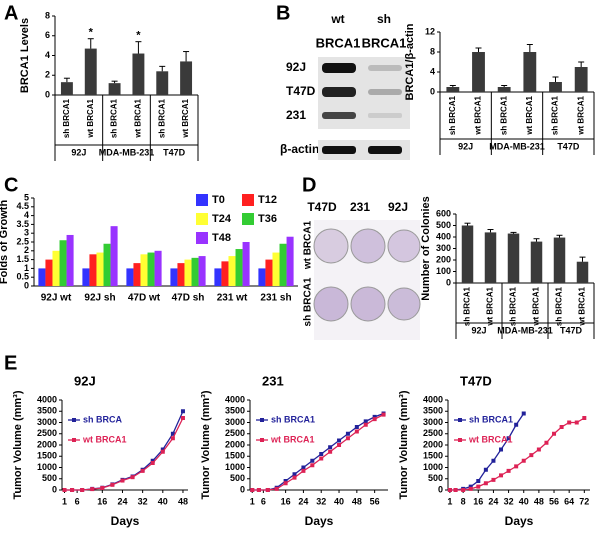 This screenshot has height=547, width=600. Describe the element at coordinates (47, 75) in the screenshot. I see `y-tick-label: 2` at that location.